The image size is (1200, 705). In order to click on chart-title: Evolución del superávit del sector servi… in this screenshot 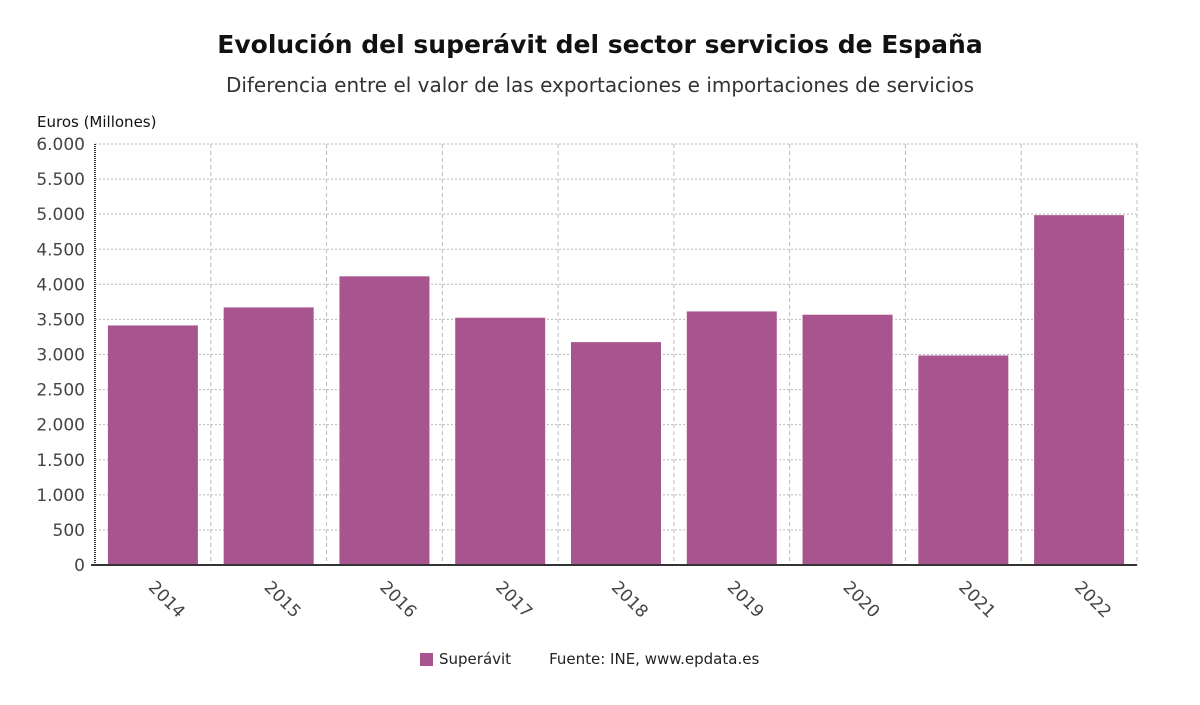, I will do `click(600, 44)`.